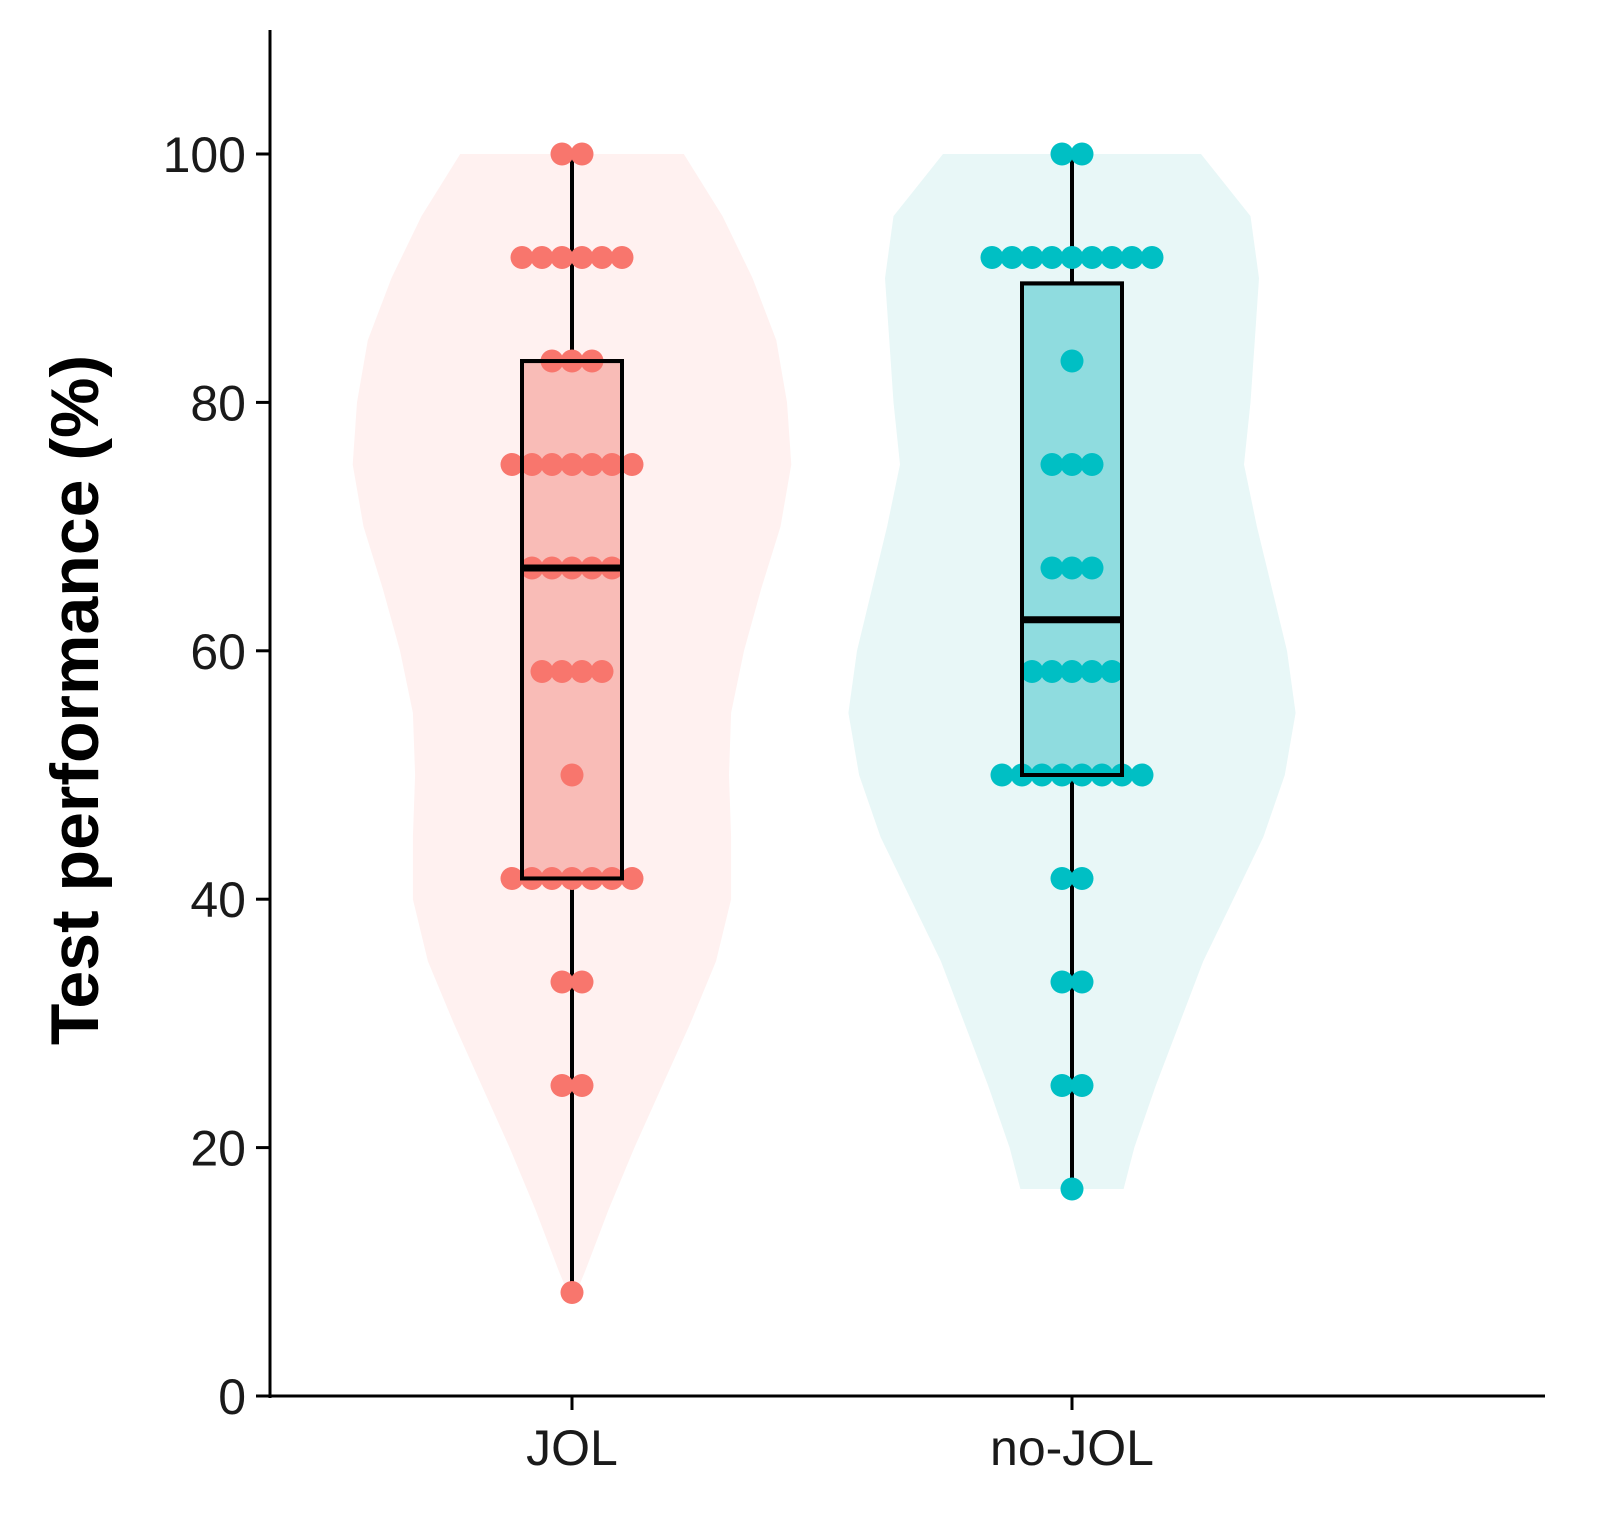 This screenshot has width=1599, height=1516. Describe the element at coordinates (204, 155) in the screenshot. I see `y-tick-label: 100` at that location.